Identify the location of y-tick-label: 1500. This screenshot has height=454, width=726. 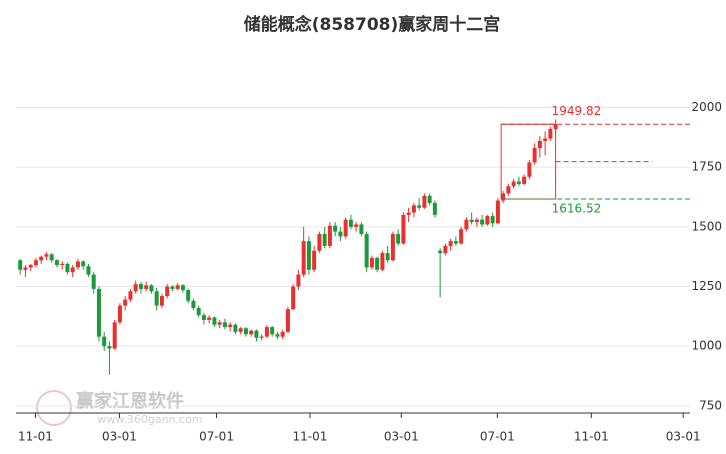
(706, 226).